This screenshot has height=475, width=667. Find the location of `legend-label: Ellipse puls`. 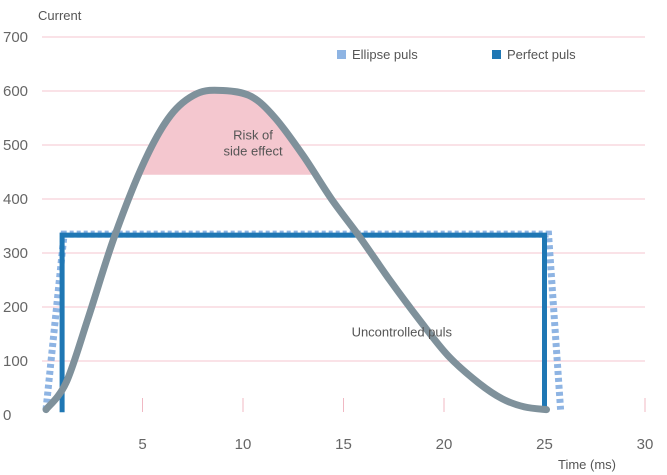

legend-label: Ellipse puls is located at coordinates (385, 54).